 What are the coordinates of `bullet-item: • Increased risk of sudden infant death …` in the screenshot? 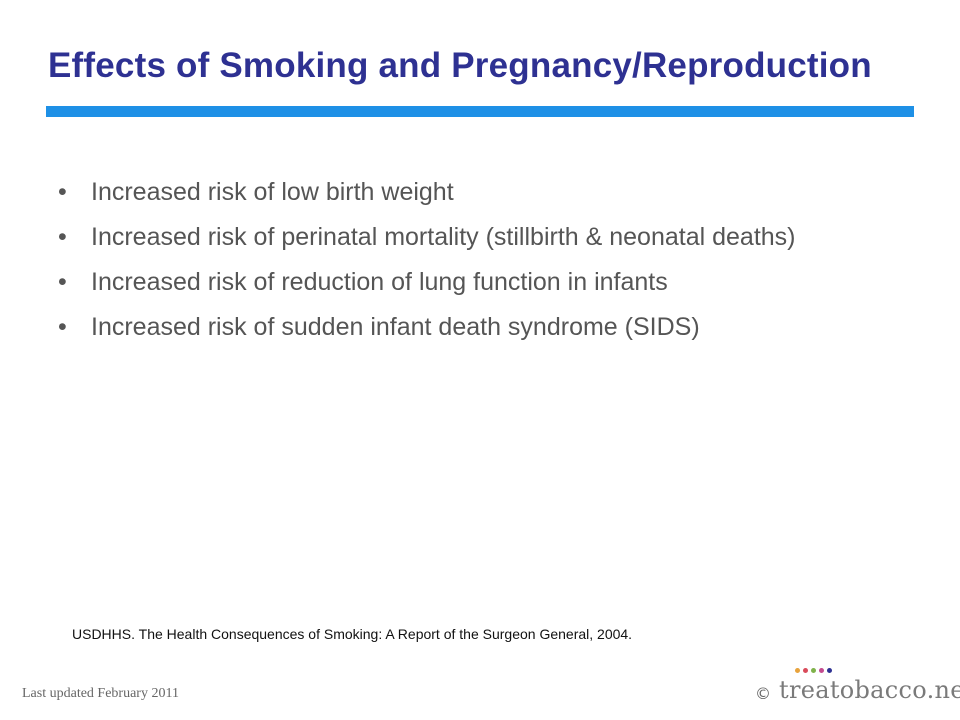 It's located at (478, 327).